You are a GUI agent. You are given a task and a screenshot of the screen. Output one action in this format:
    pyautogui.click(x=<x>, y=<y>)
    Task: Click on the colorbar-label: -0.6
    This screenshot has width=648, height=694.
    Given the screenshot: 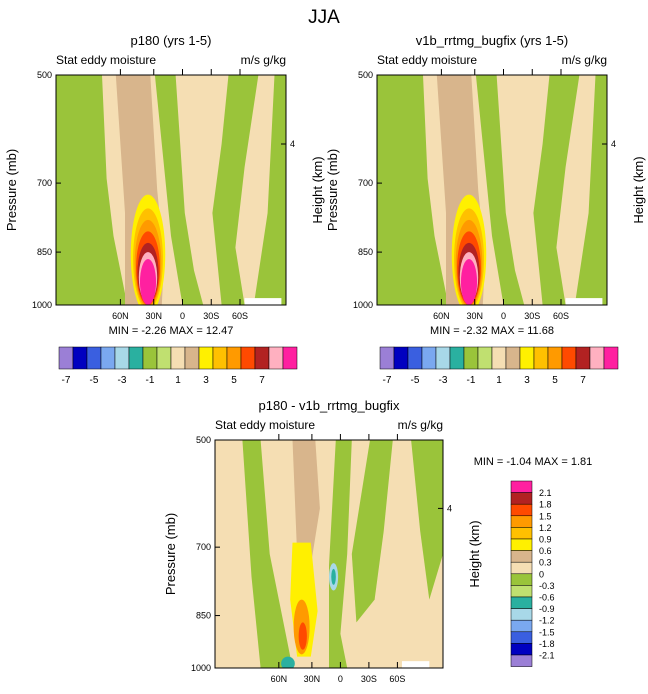 What is the action you would take?
    pyautogui.click(x=547, y=598)
    